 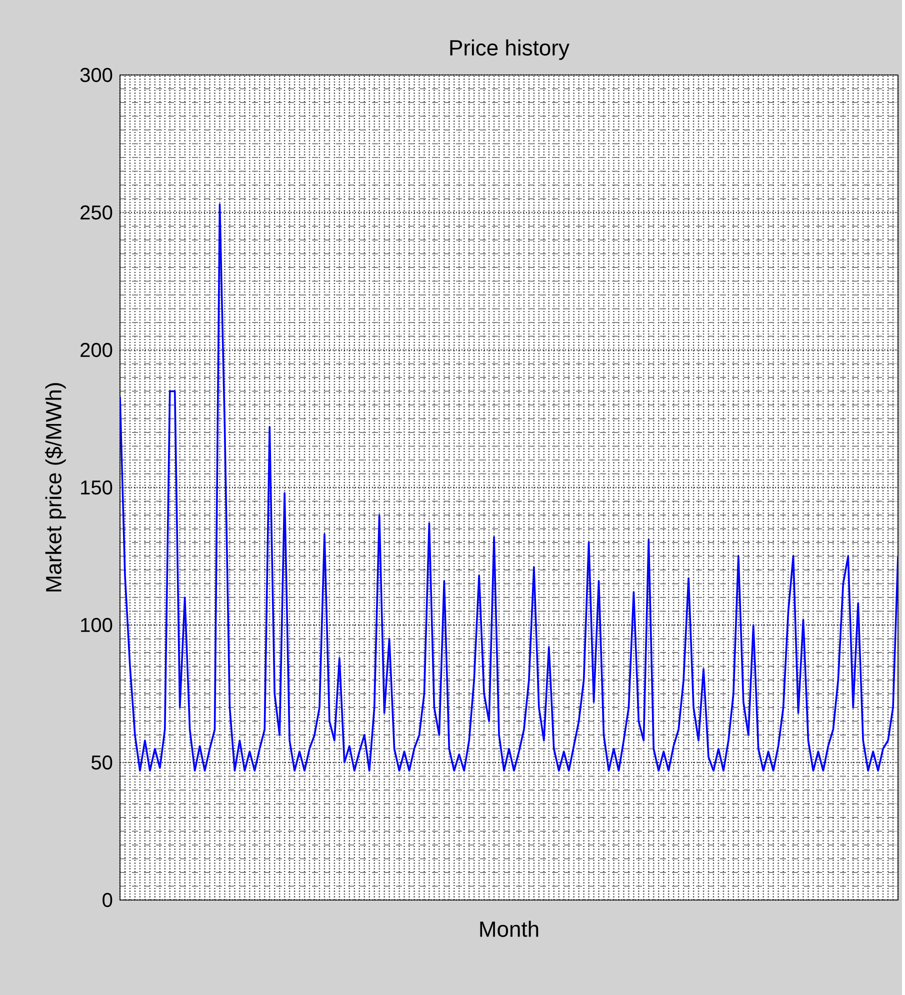 What do you see at coordinates (107, 900) in the screenshot?
I see `y-tick-label: 0` at bounding box center [107, 900].